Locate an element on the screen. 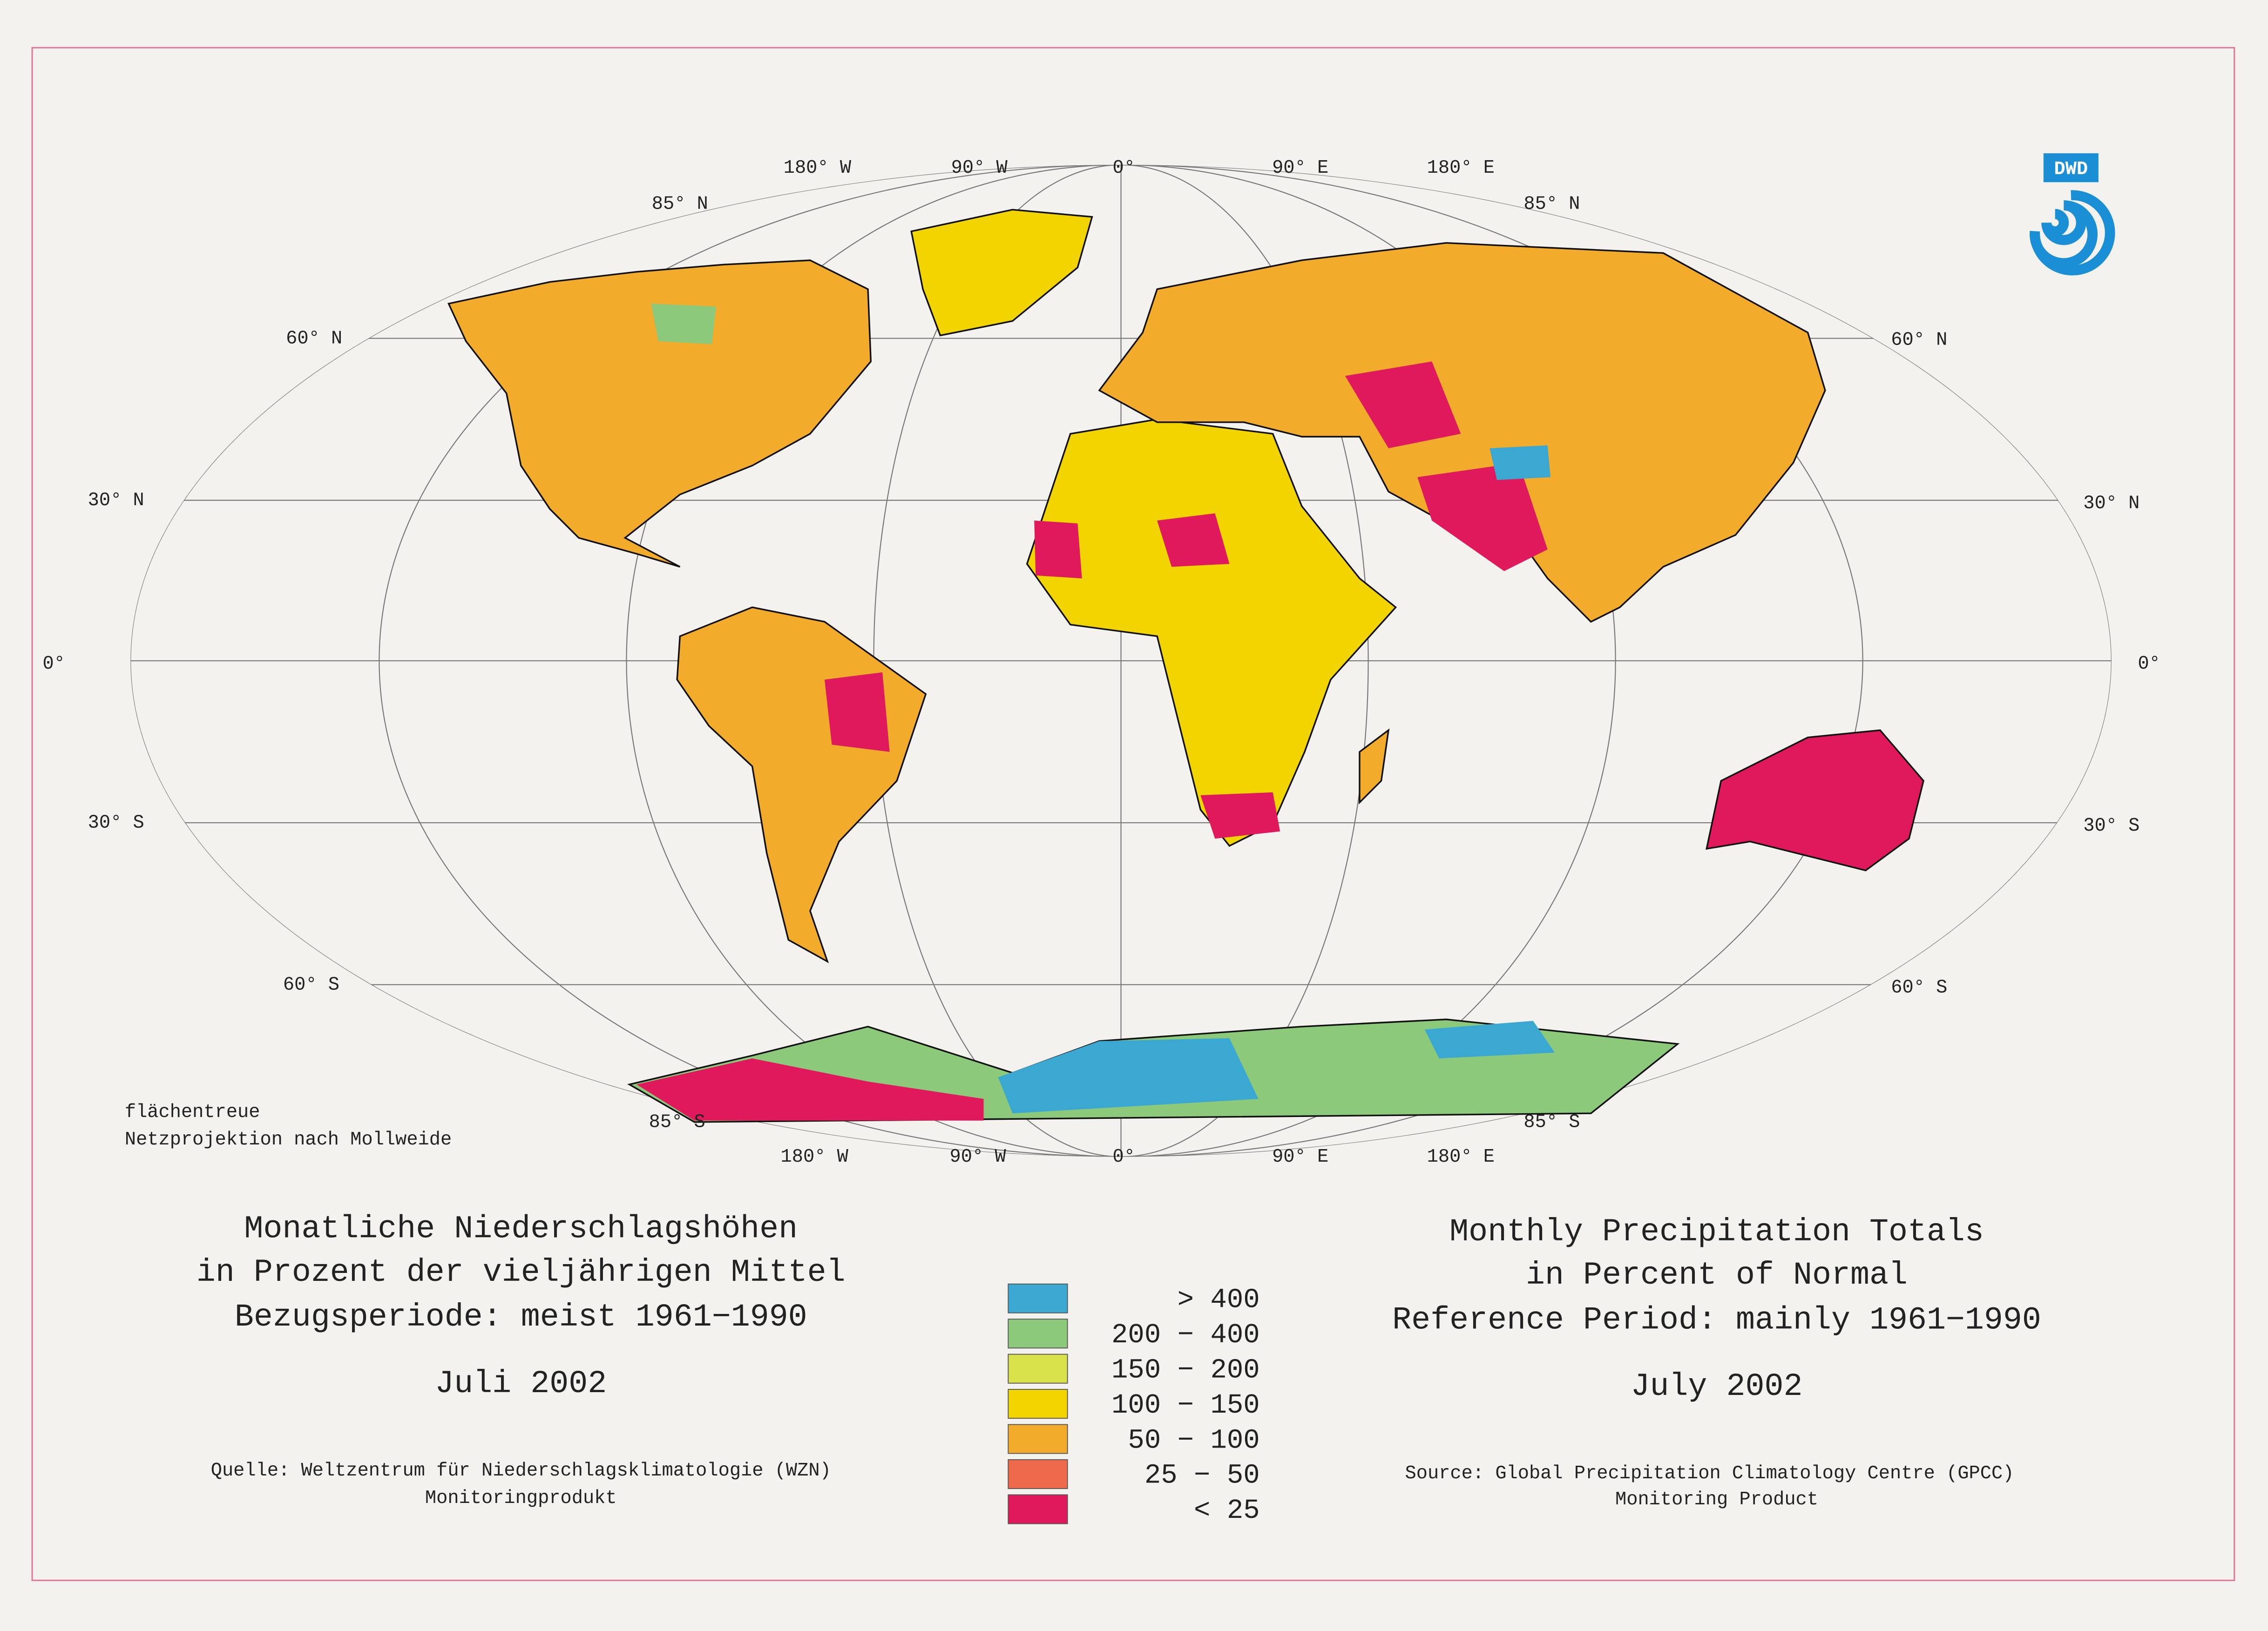 This screenshot has height=1631, width=2268. logo: DWD is located at coordinates (2073, 214).